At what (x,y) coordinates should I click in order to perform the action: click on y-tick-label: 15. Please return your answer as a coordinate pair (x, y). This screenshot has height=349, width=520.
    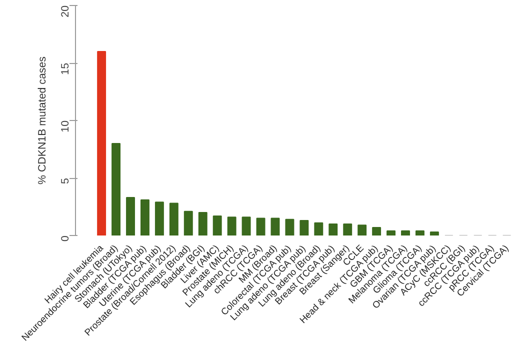
    Looking at the image, I should click on (66, 68).